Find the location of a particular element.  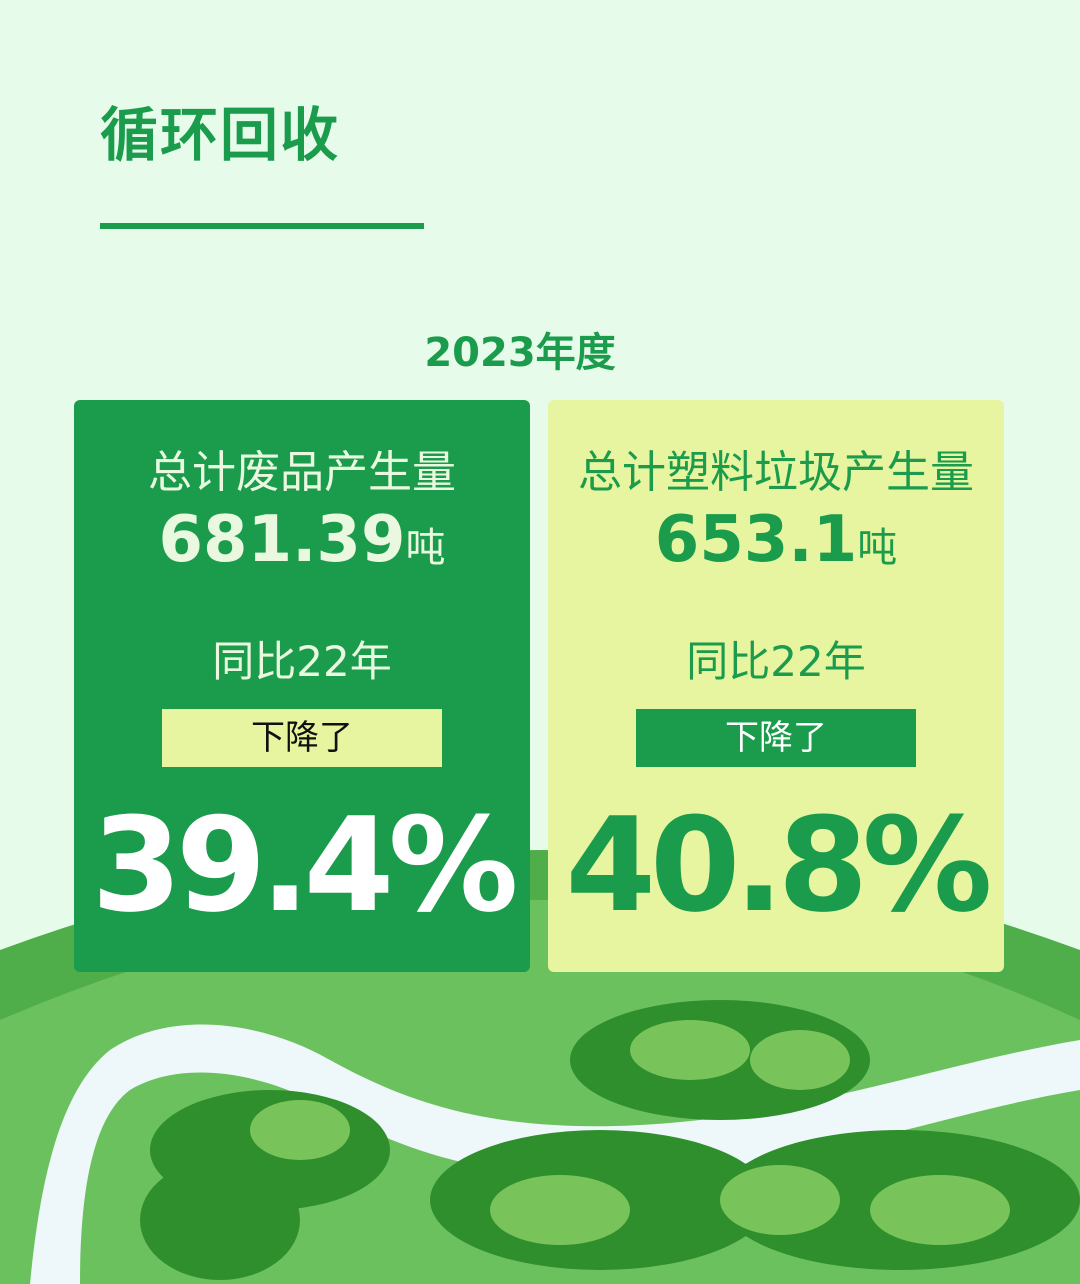

change-percent: 40.8% is located at coordinates (778, 865).